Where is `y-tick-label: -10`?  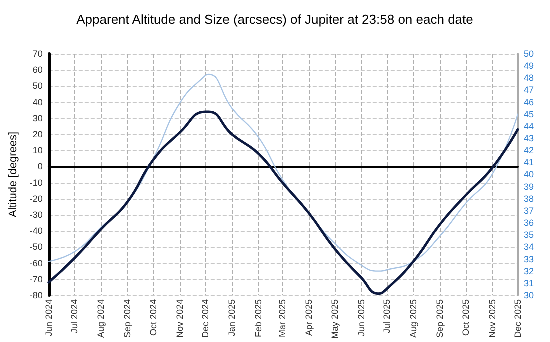 y-tick-label: -10 is located at coordinates (36, 183).